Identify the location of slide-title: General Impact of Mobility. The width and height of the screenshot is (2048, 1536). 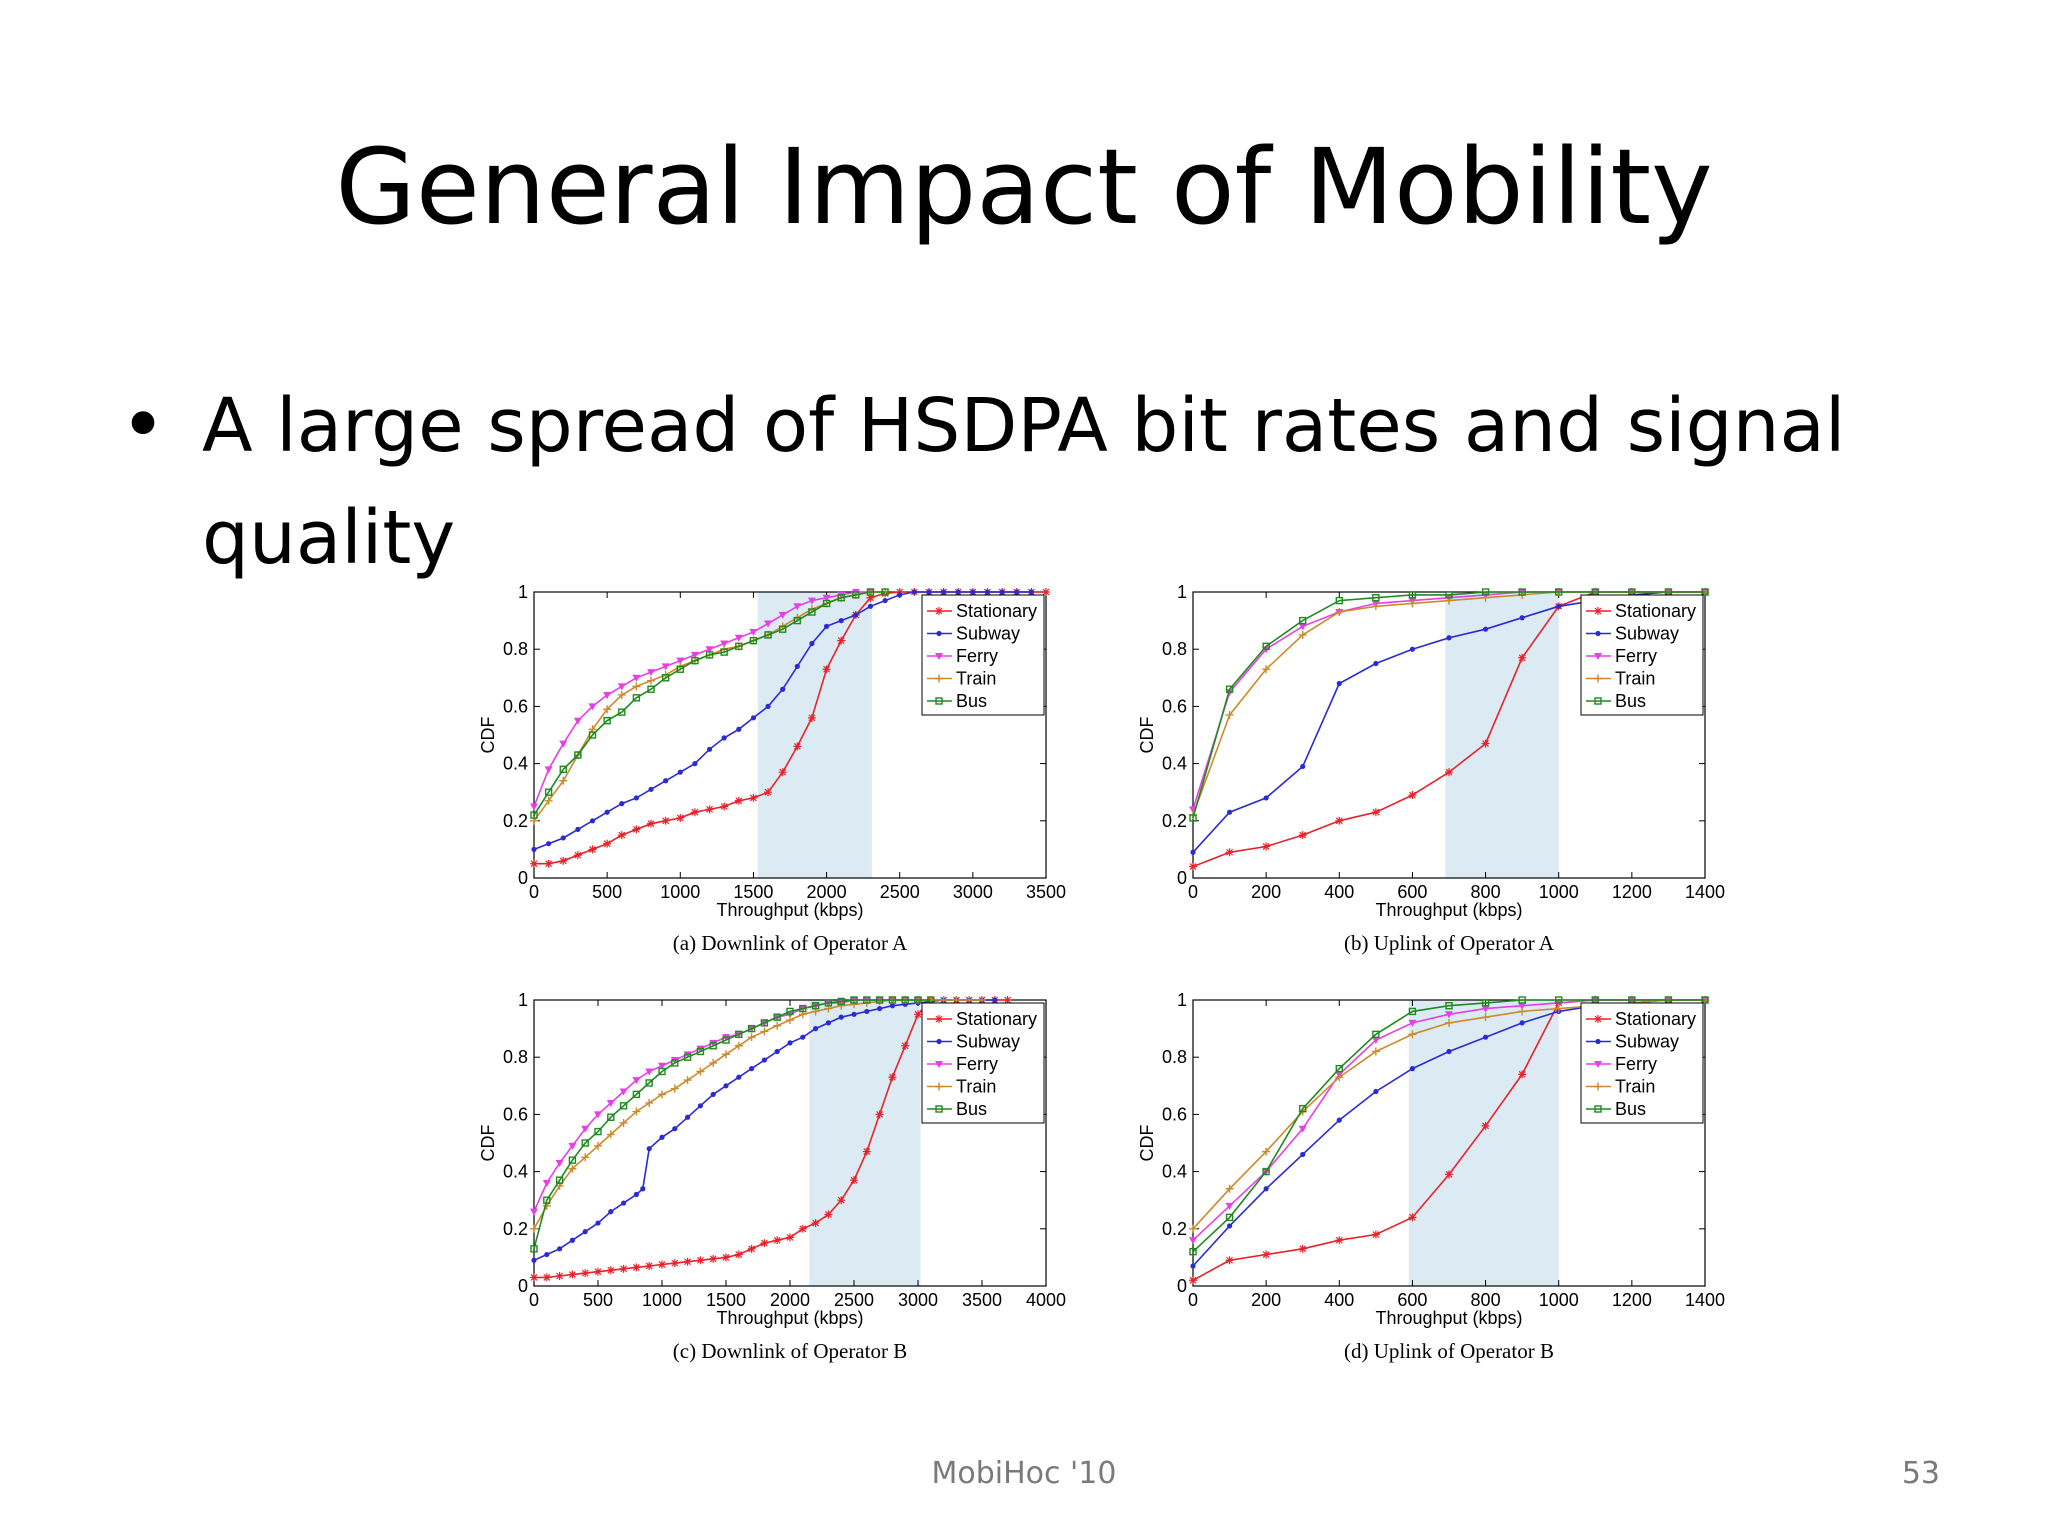
(1024, 187).